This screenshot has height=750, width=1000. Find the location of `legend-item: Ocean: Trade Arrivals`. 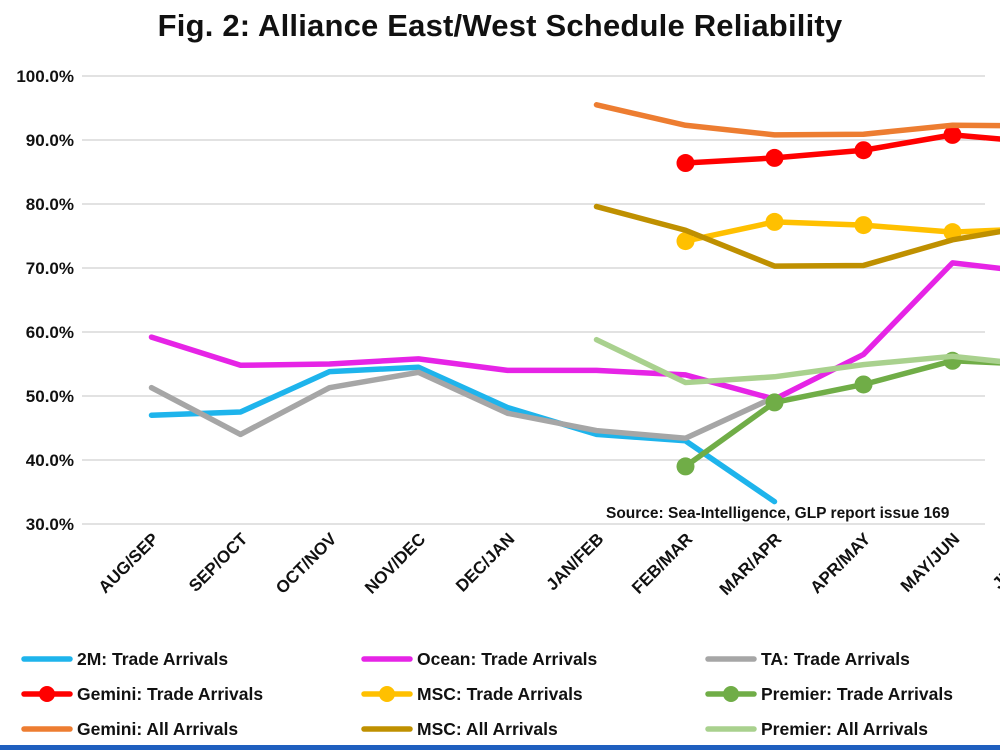

legend-item: Ocean: Trade Arrivals is located at coordinates (478, 659).